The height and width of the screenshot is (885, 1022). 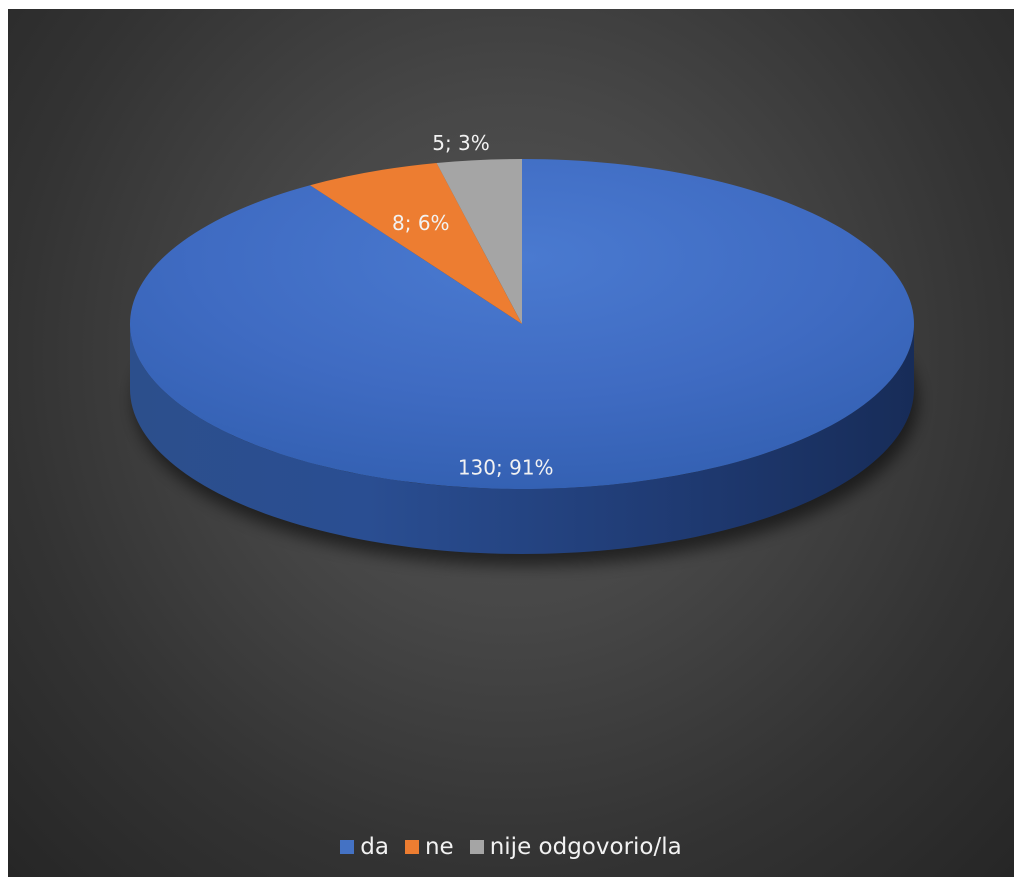 I want to click on legend-item-ne: ne, so click(x=429, y=847).